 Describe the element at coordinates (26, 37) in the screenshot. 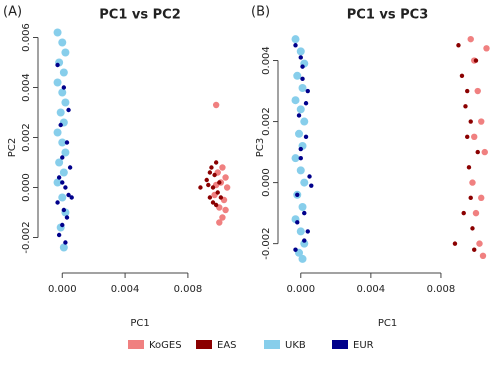

I see `y-tick-label: 0.006` at that location.